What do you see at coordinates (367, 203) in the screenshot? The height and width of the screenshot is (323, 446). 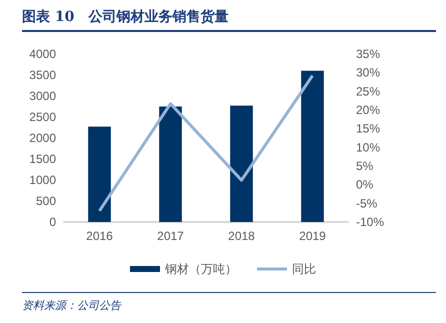 I see `y2-tick-label: -5%` at bounding box center [367, 203].